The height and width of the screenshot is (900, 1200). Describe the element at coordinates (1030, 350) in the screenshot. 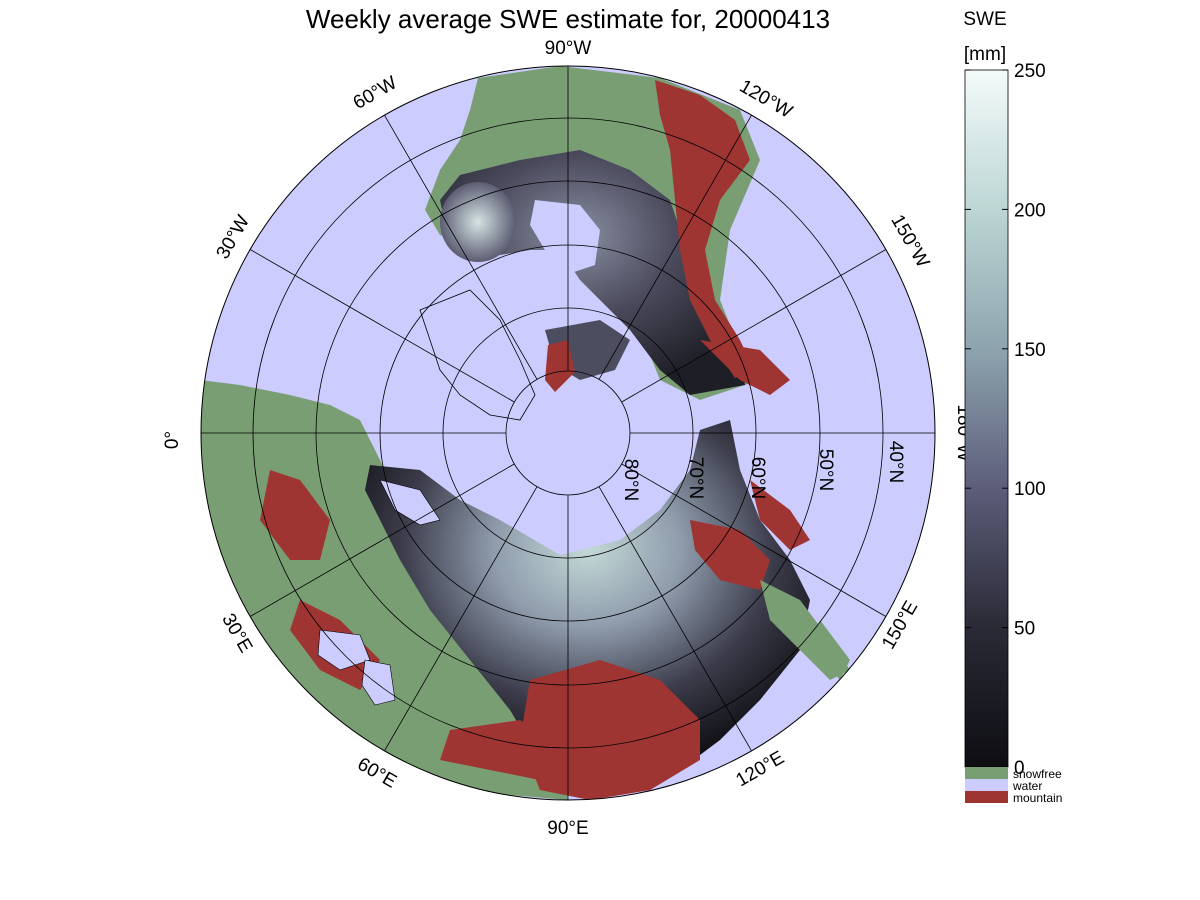

I see `colorbar-tick-label: 150` at that location.